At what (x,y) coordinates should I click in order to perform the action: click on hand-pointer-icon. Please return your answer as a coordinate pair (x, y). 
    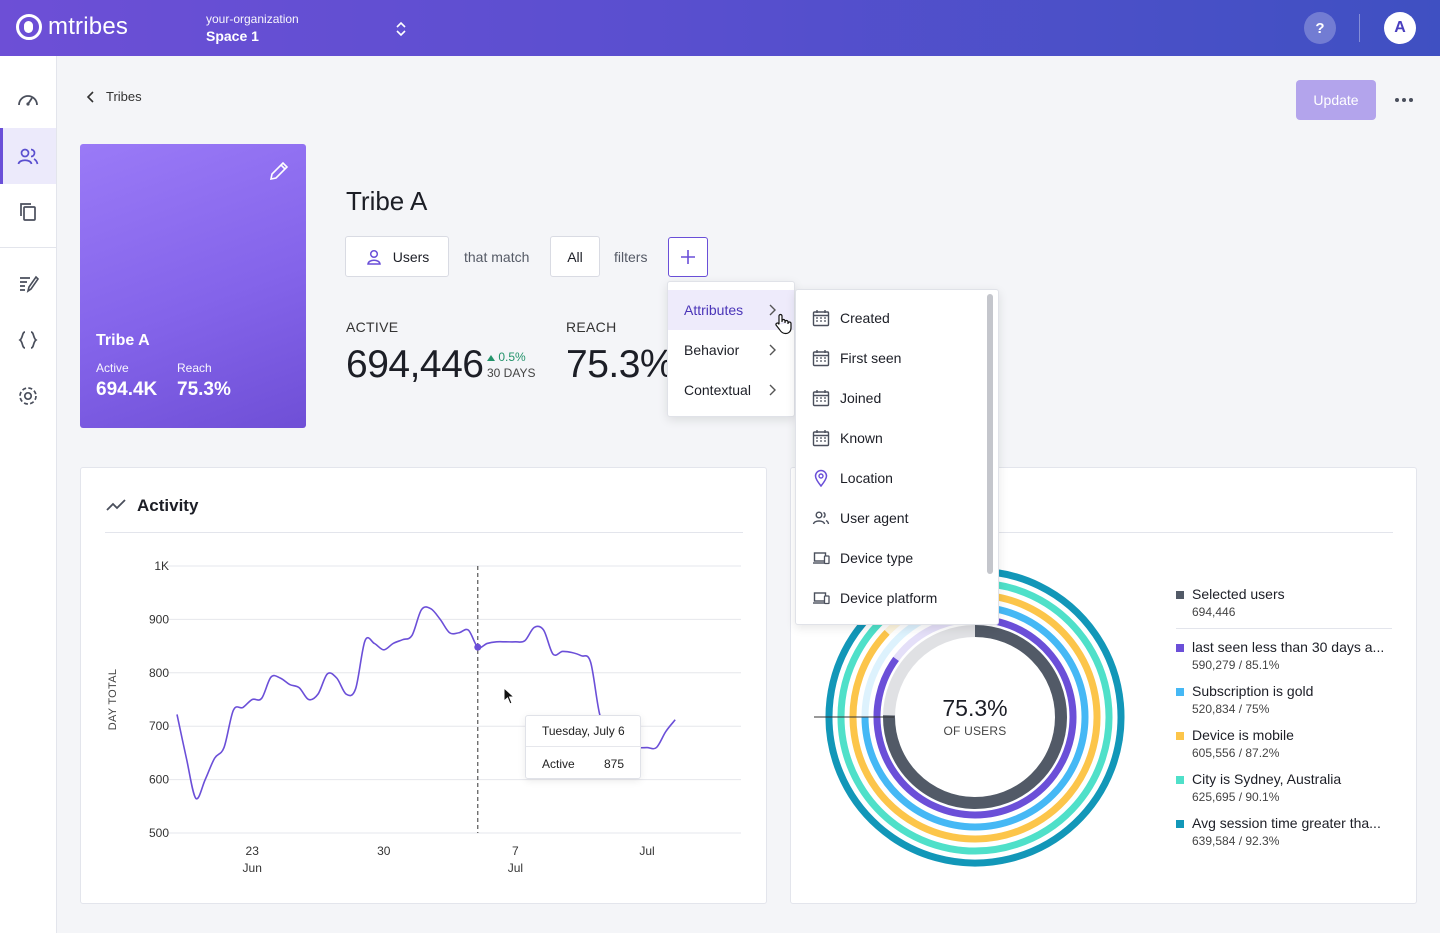
    Looking at the image, I should click on (783, 324).